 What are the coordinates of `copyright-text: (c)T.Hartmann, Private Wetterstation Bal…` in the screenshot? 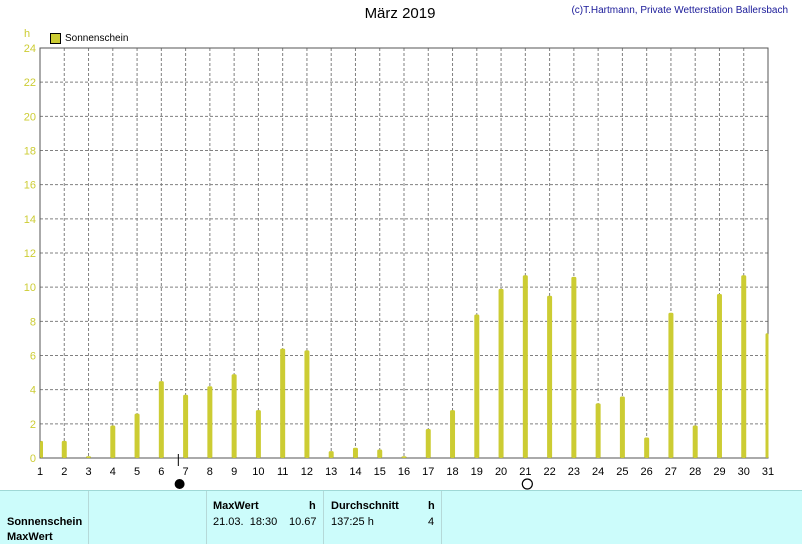 It's located at (679, 10).